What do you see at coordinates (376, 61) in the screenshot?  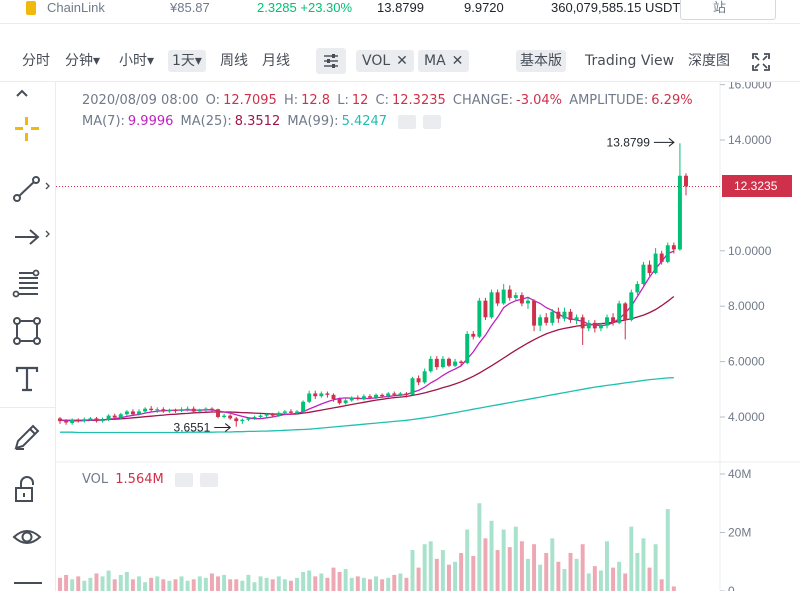 I see `vol-indicator-label: VOL` at bounding box center [376, 61].